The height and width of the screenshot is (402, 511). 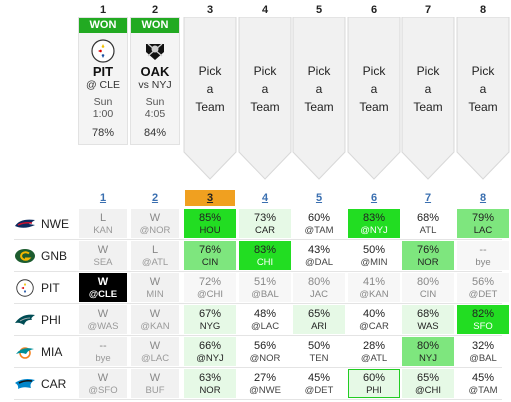 What do you see at coordinates (25, 287) in the screenshot?
I see `steelers-logo-icon` at bounding box center [25, 287].